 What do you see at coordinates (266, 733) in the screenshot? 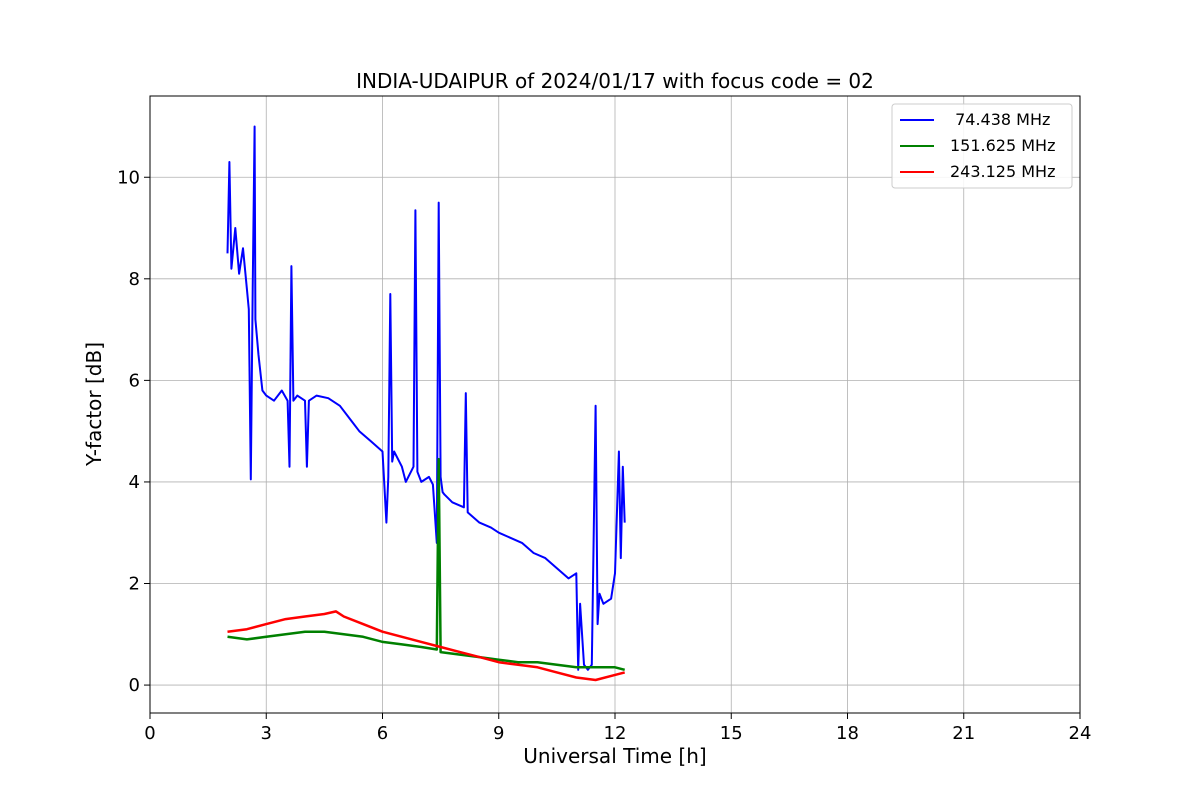
I see `x-tick-label: 3` at bounding box center [266, 733].